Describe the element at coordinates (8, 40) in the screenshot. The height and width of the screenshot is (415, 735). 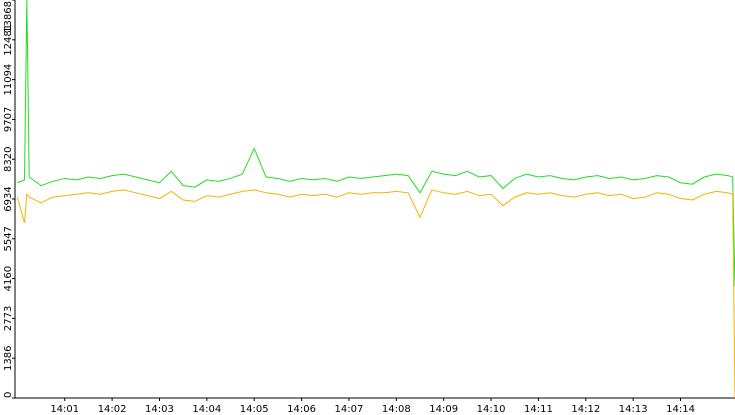
I see `y-tick-label: 12481` at that location.